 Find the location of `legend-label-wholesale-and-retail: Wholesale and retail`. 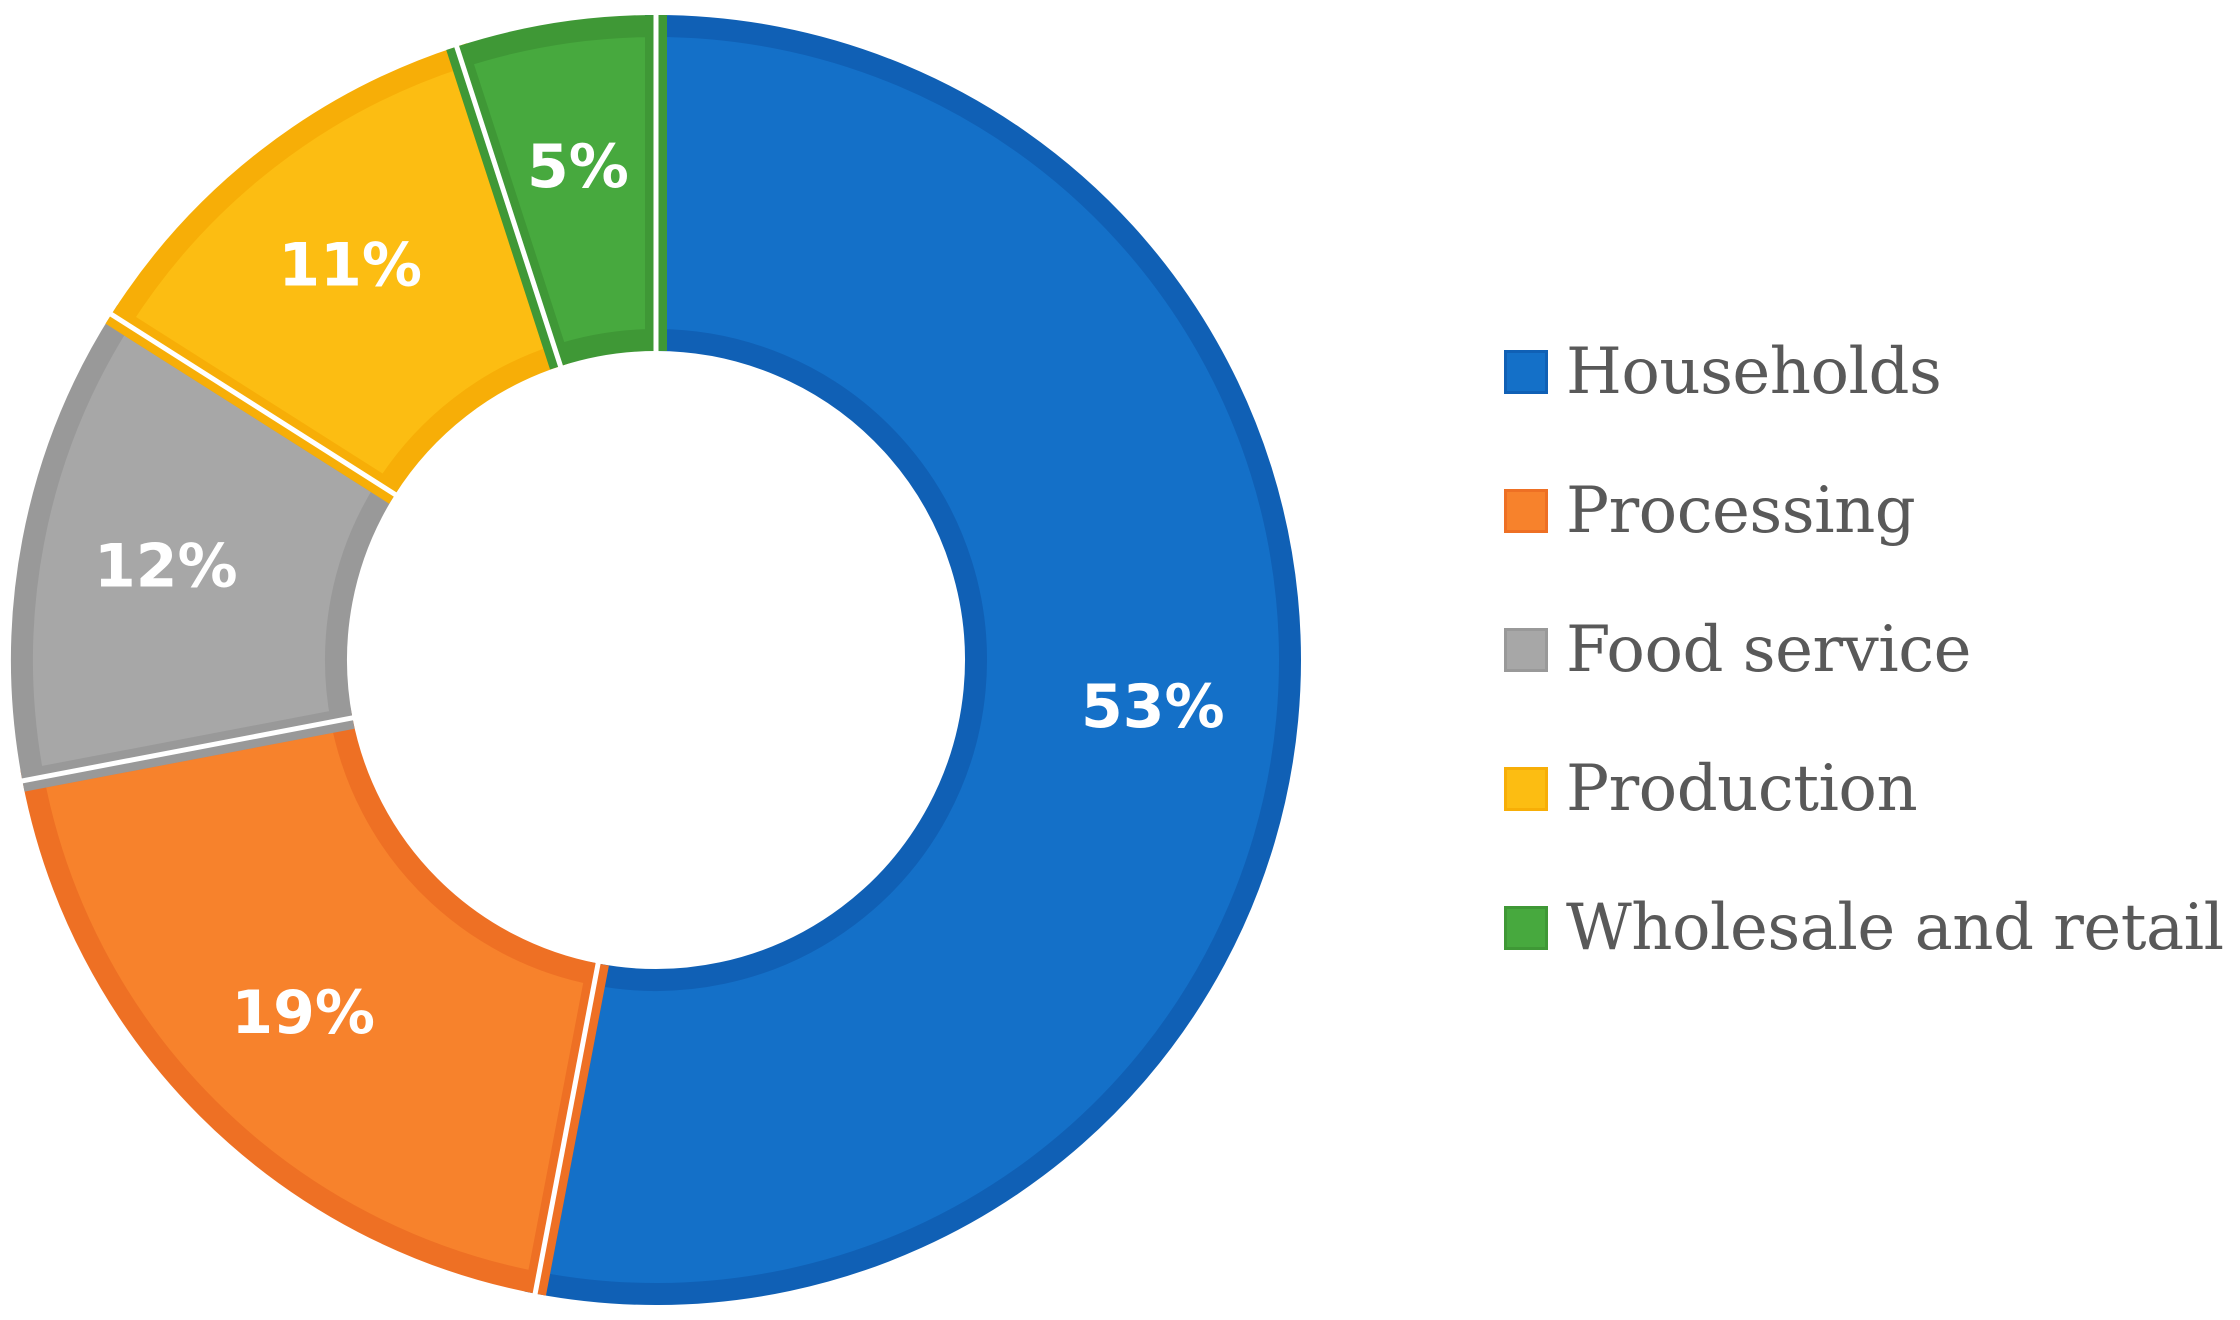

legend-label-wholesale-and-retail: Wholesale and retail is located at coordinates (1895, 928).